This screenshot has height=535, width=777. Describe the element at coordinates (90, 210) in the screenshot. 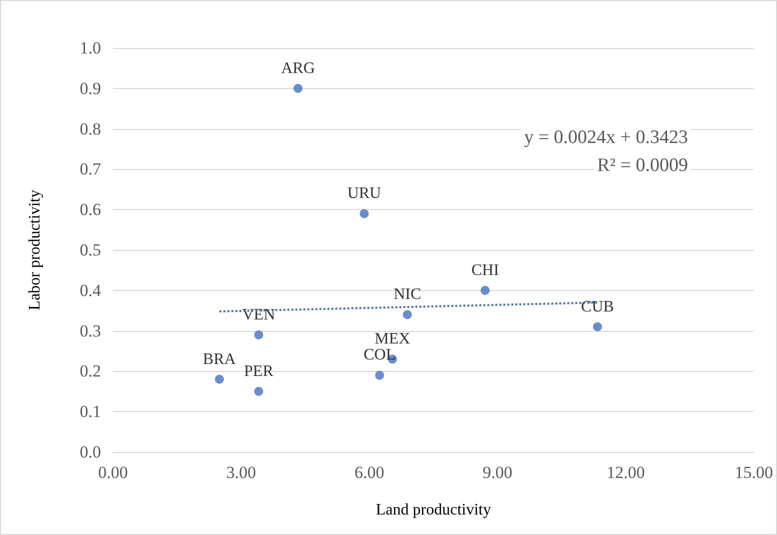

I see `y-tick-label: 0.6` at that location.